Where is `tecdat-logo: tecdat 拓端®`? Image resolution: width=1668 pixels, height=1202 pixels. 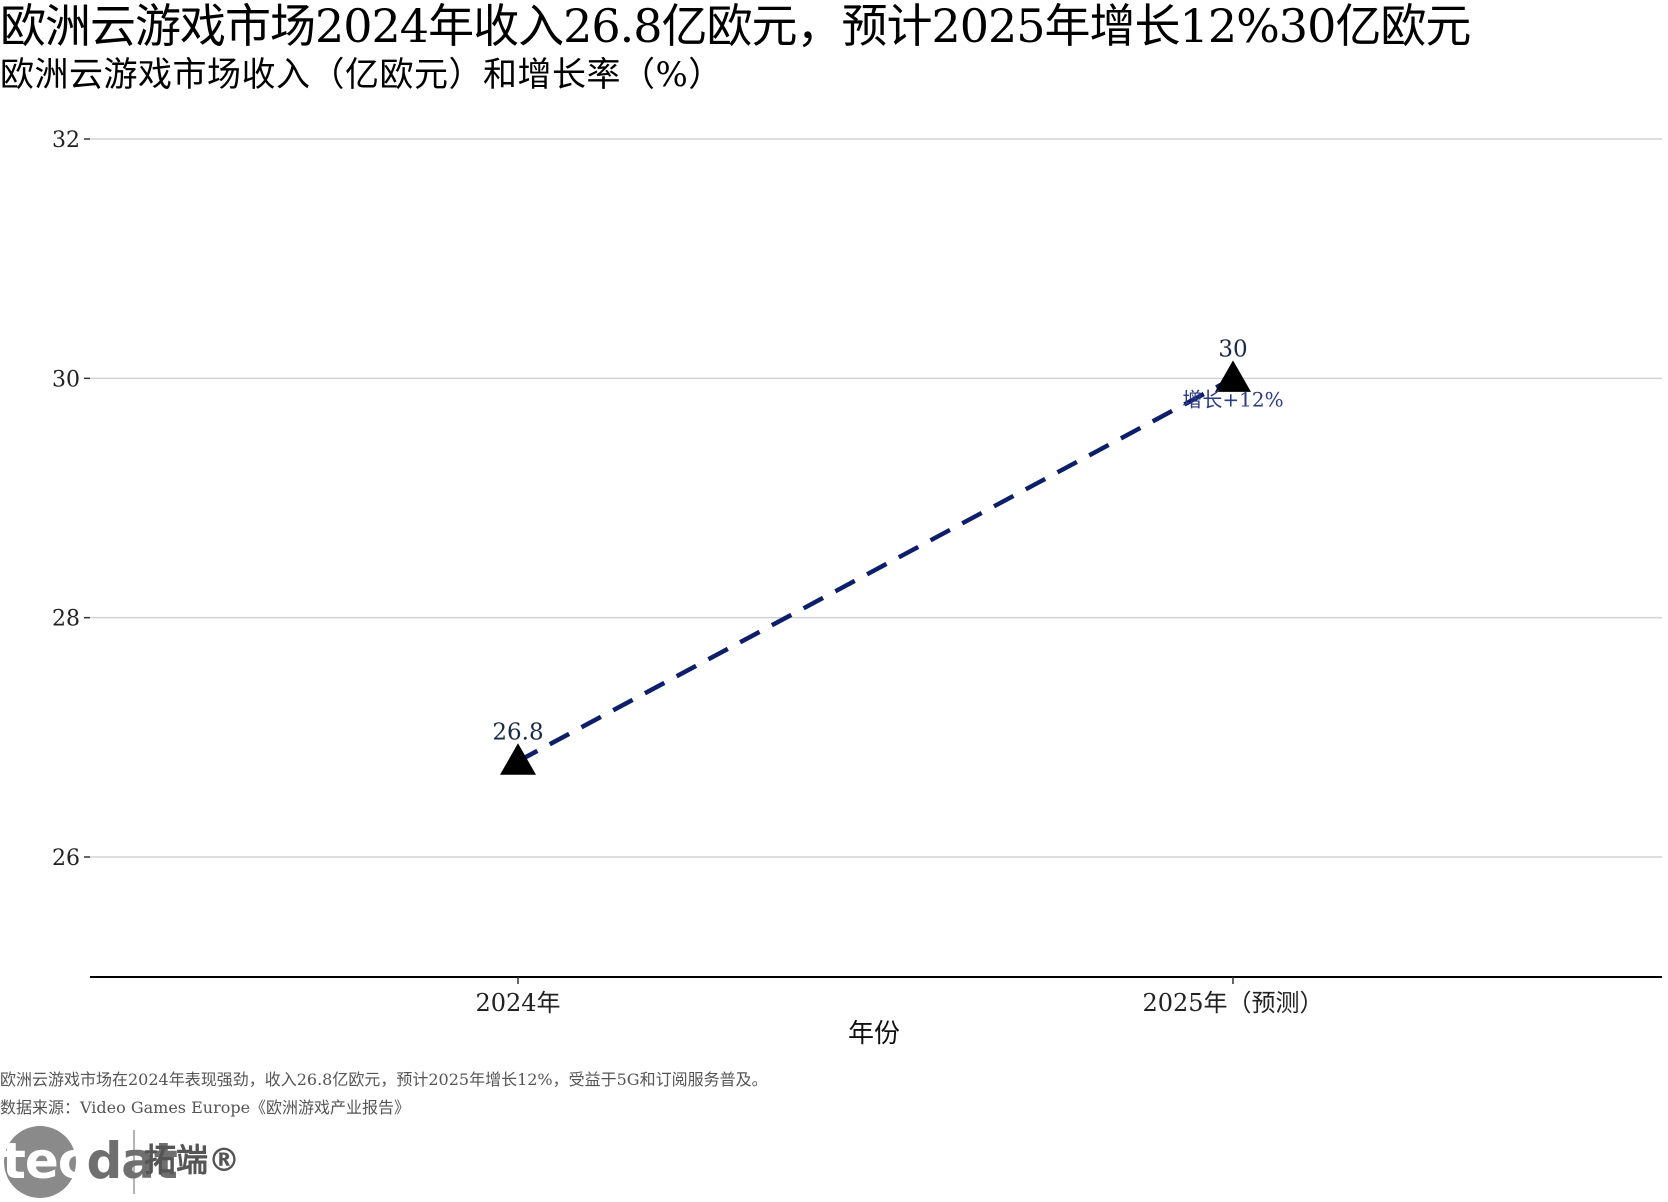 tecdat-logo: tecdat 拓端® is located at coordinates (122, 1162).